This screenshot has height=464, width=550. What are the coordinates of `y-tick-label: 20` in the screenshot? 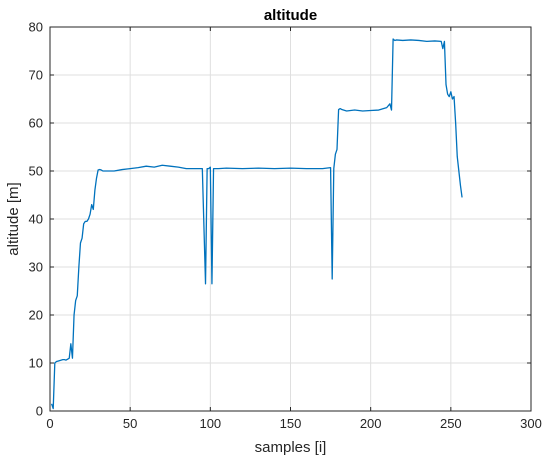 It's located at (36, 315).